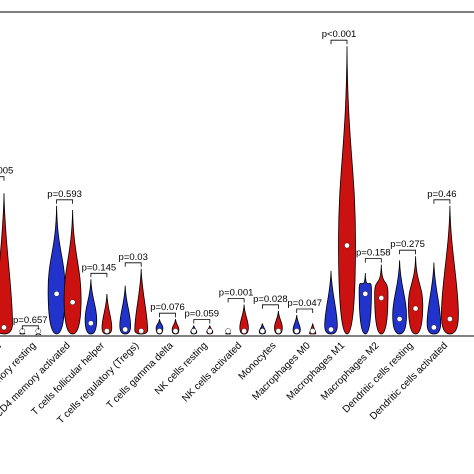 This screenshot has width=474, height=474. I want to click on violin-a-8-median, so click(262, 331).